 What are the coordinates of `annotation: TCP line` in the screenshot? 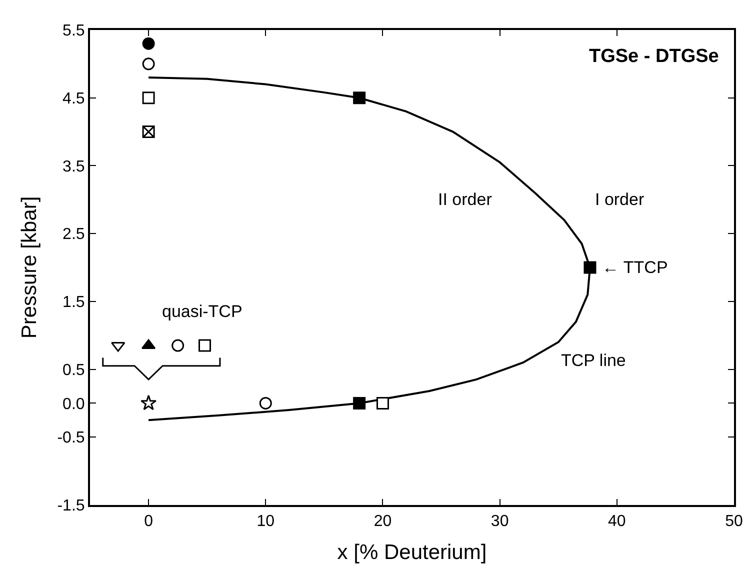 It's located at (593, 360).